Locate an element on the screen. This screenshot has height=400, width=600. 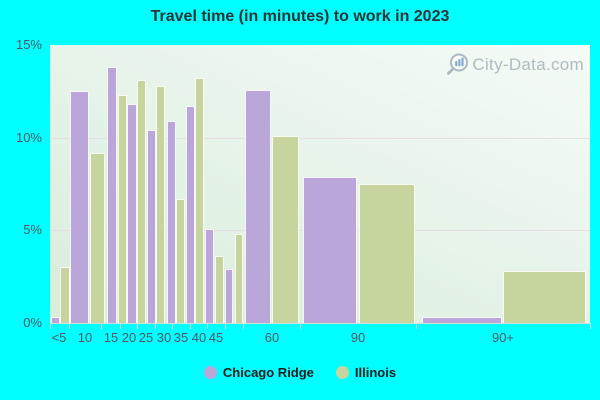
y-tick-label: 10% is located at coordinates (28, 137).